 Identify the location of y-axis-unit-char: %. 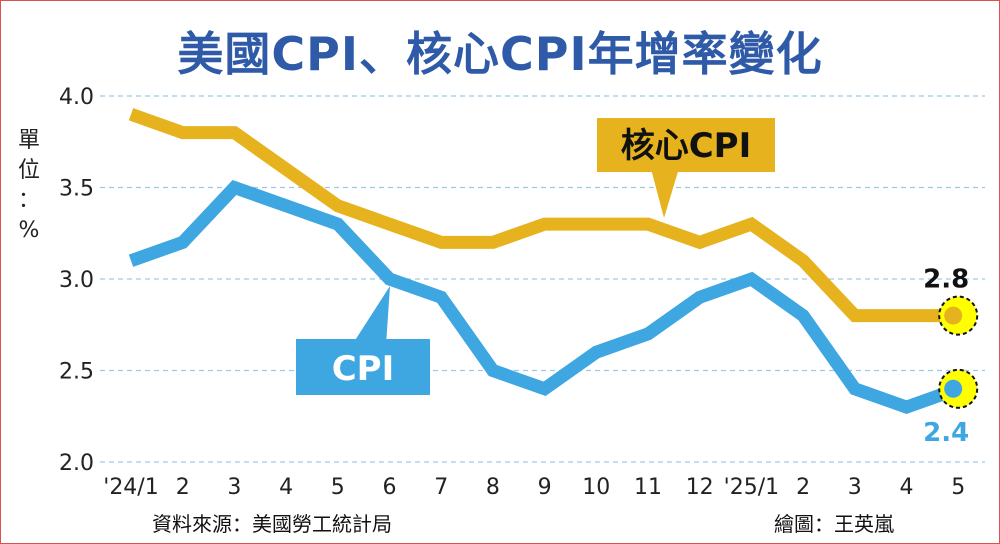
(29, 230).